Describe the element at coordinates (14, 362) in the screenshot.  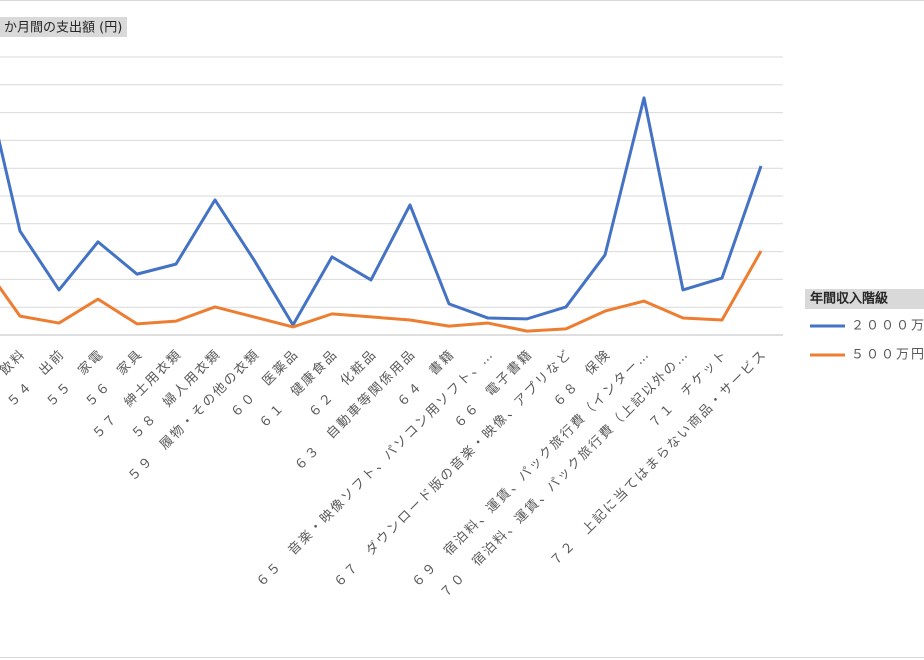
I see `x-tick-label: 飲料` at that location.